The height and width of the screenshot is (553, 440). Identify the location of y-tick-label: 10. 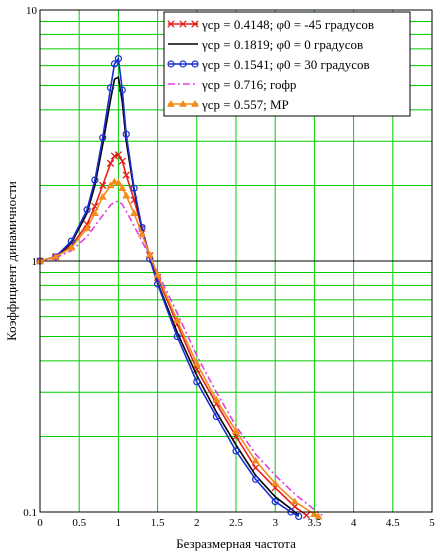
(32, 11).